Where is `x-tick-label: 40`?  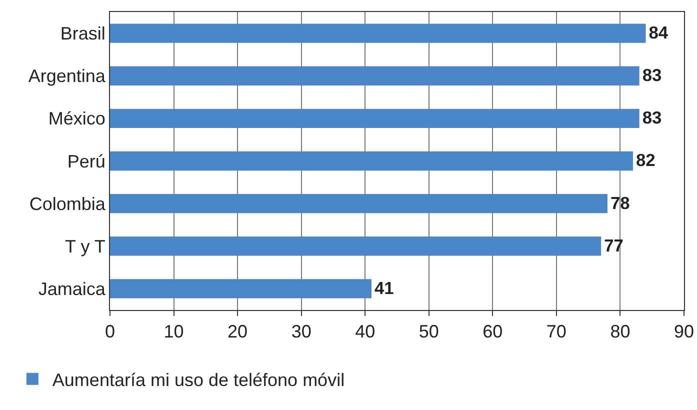 x-tick-label: 40 is located at coordinates (365, 332).